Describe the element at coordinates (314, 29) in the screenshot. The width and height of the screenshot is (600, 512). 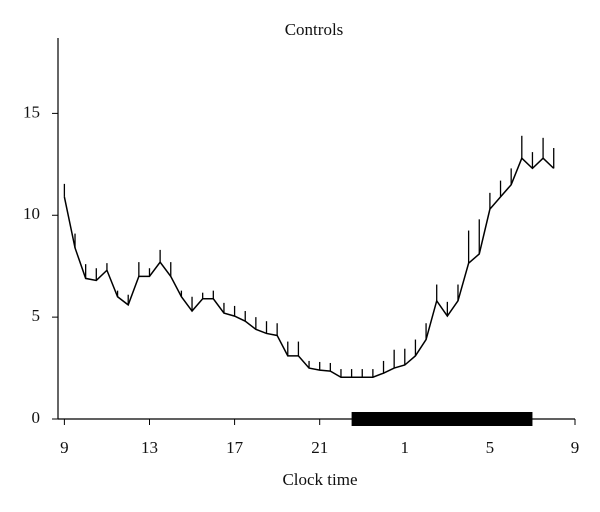
I see `chart-title: Controls` at that location.